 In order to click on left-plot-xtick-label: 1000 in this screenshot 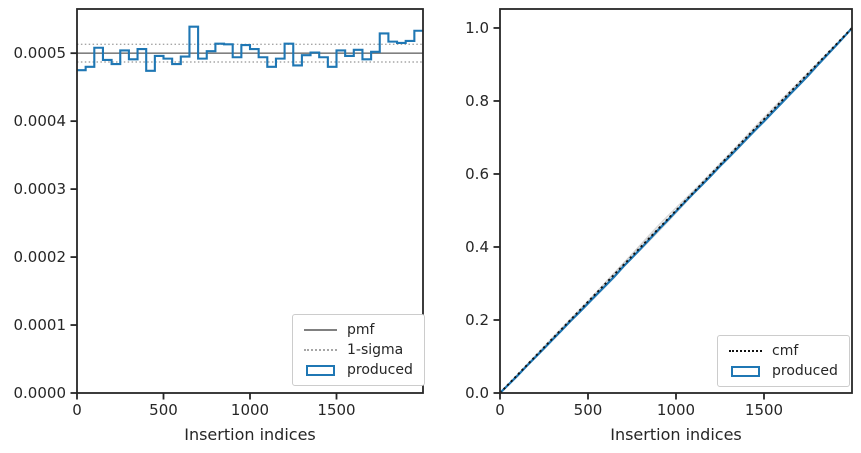, I will do `click(250, 410)`.